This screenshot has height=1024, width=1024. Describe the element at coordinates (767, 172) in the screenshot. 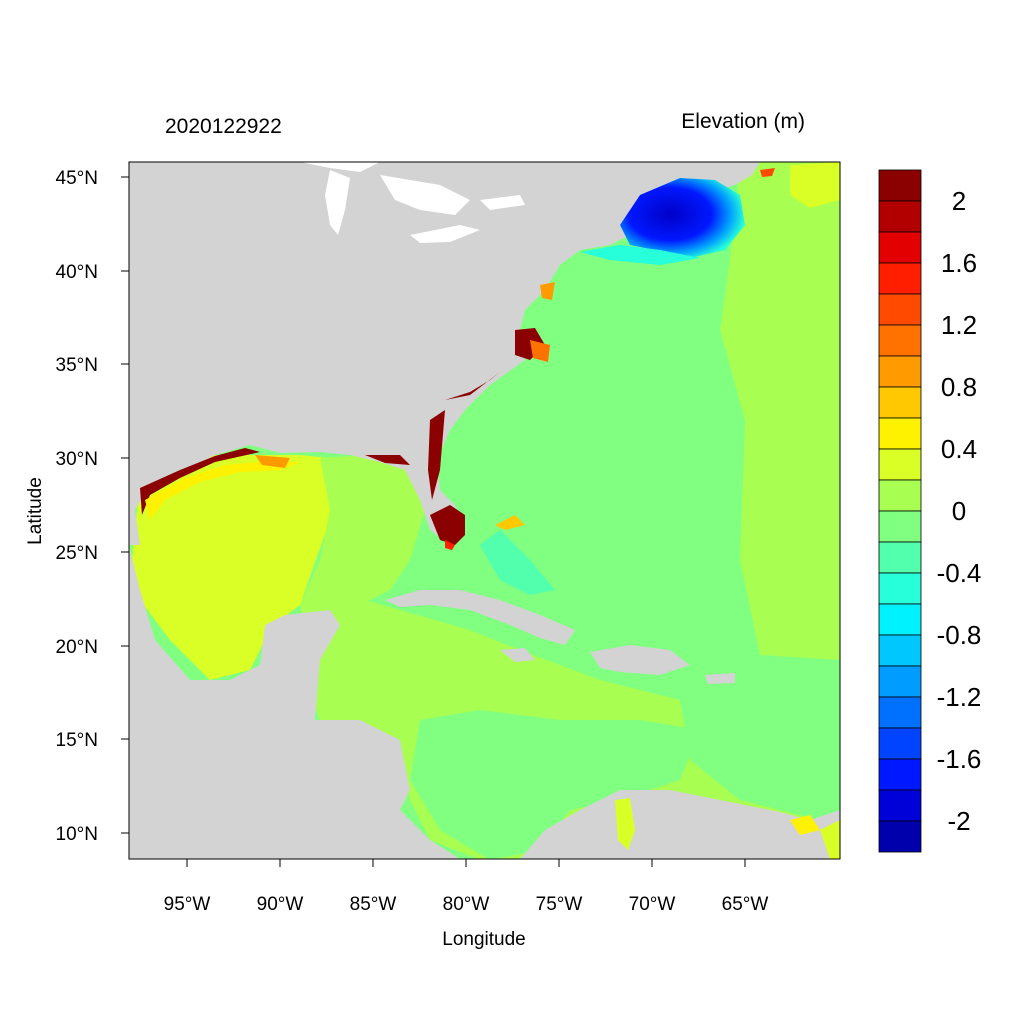

I see `nova-scotia-high` at that location.